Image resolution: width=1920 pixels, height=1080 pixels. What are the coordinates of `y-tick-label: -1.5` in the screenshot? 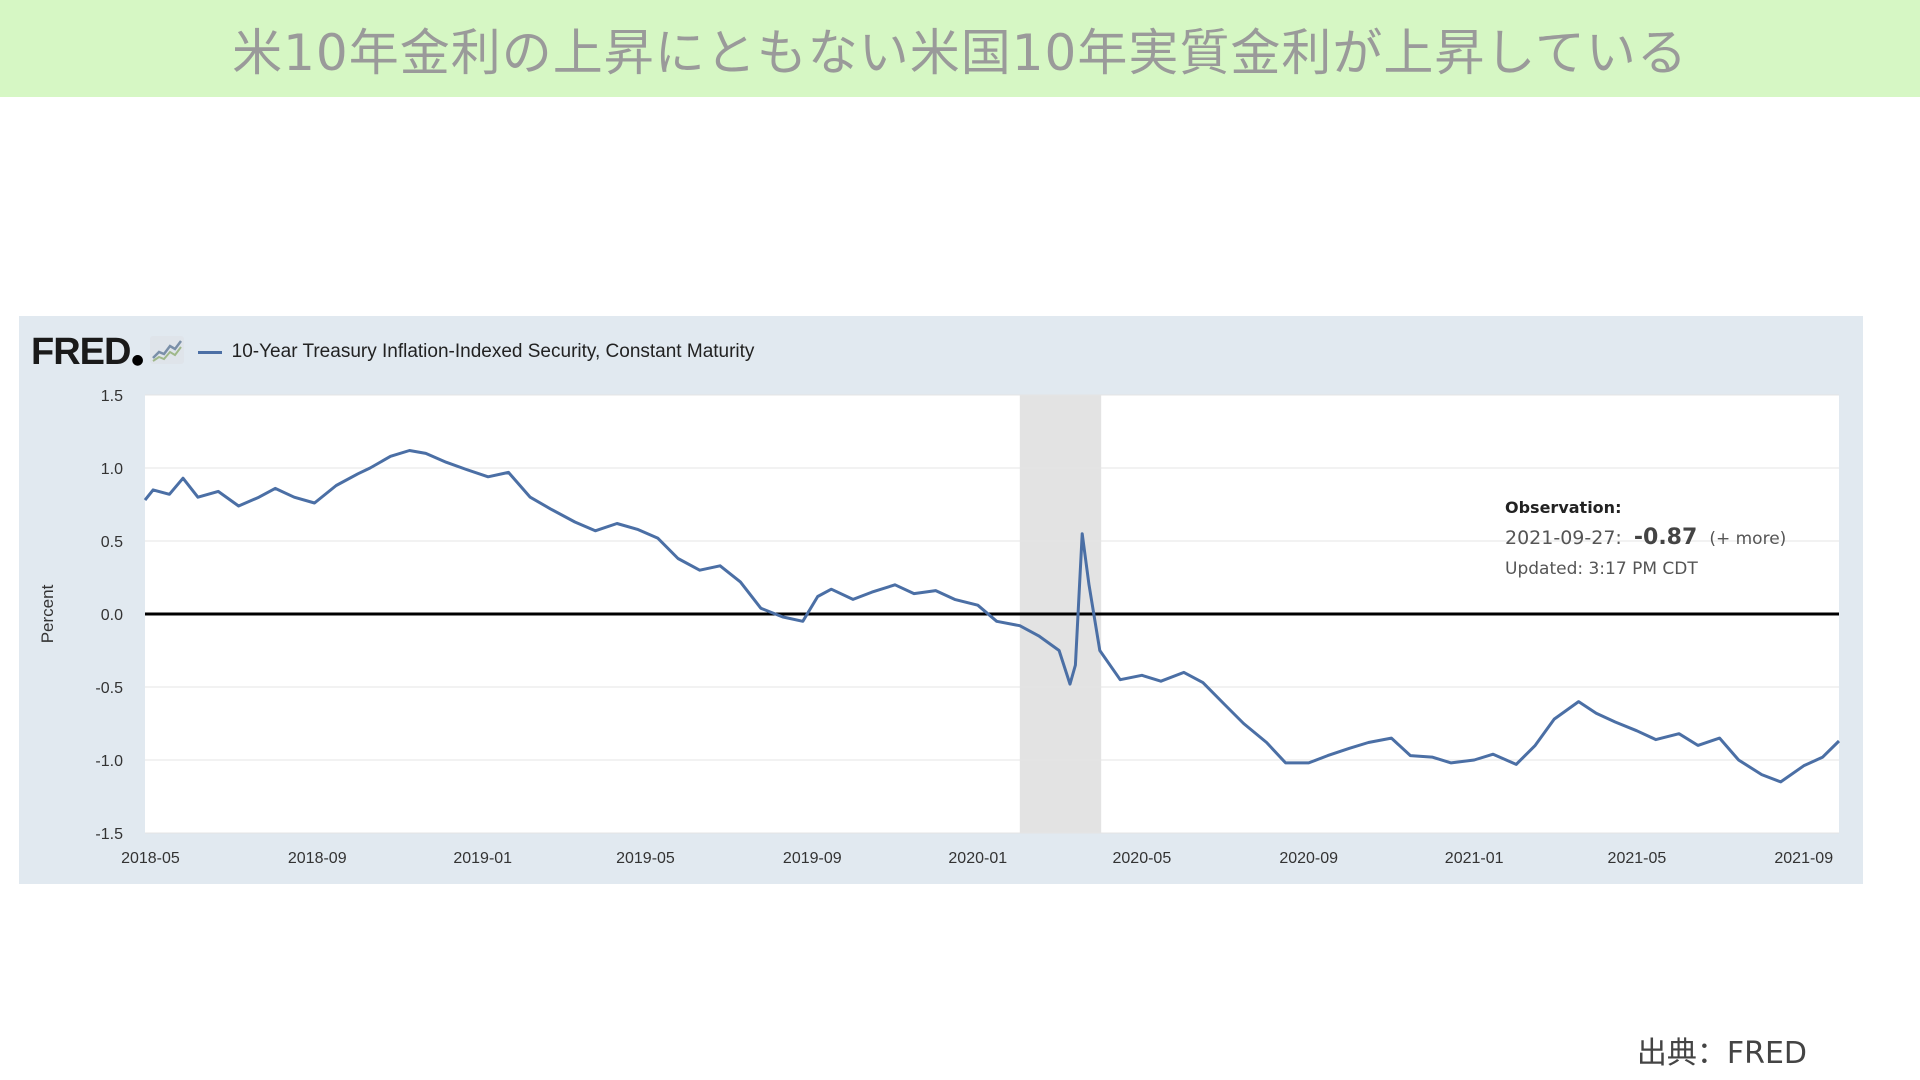 It's located at (109, 834).